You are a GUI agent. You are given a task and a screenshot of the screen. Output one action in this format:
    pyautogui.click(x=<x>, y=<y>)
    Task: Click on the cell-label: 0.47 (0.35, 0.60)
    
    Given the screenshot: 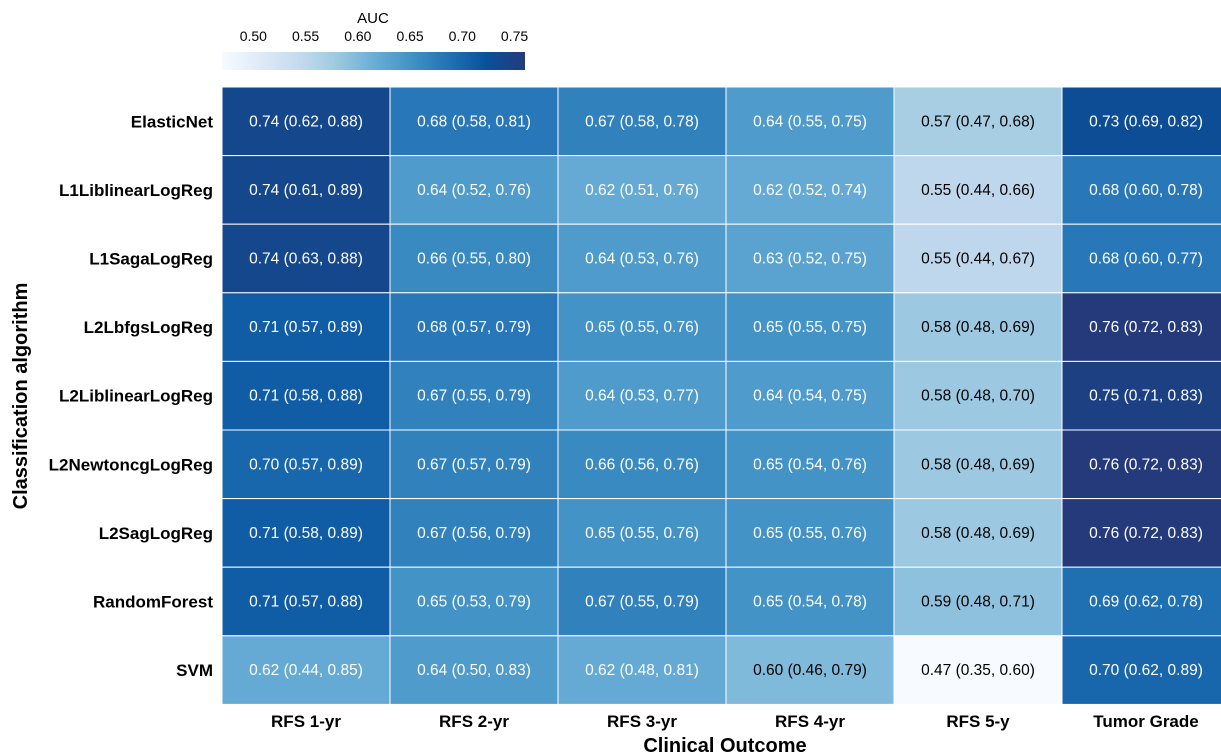 What is the action you would take?
    pyautogui.click(x=978, y=670)
    